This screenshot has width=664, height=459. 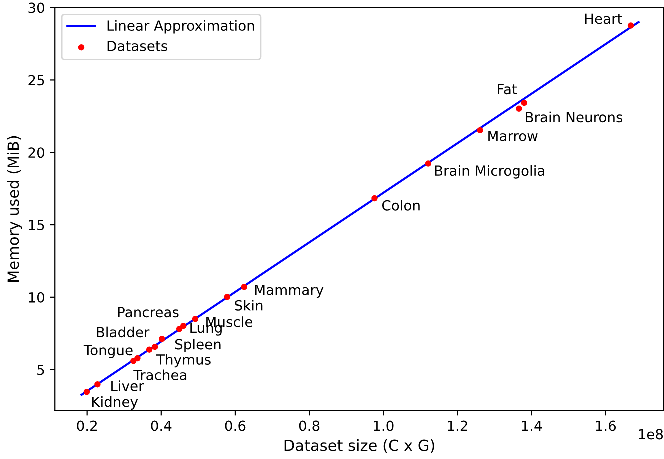 What do you see at coordinates (198, 345) in the screenshot?
I see `annotation: Spleen` at bounding box center [198, 345].